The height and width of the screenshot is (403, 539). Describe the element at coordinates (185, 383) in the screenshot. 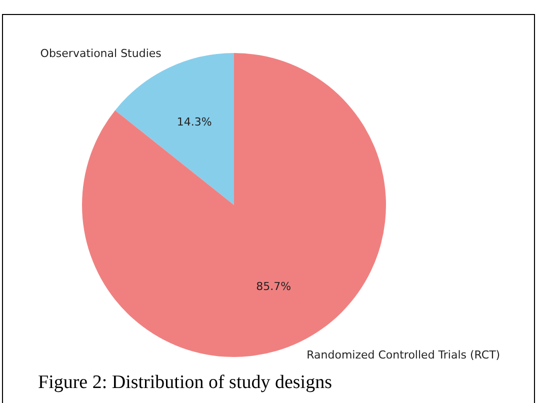

I see `caption: Figure 2: Distribution of study designs` at that location.